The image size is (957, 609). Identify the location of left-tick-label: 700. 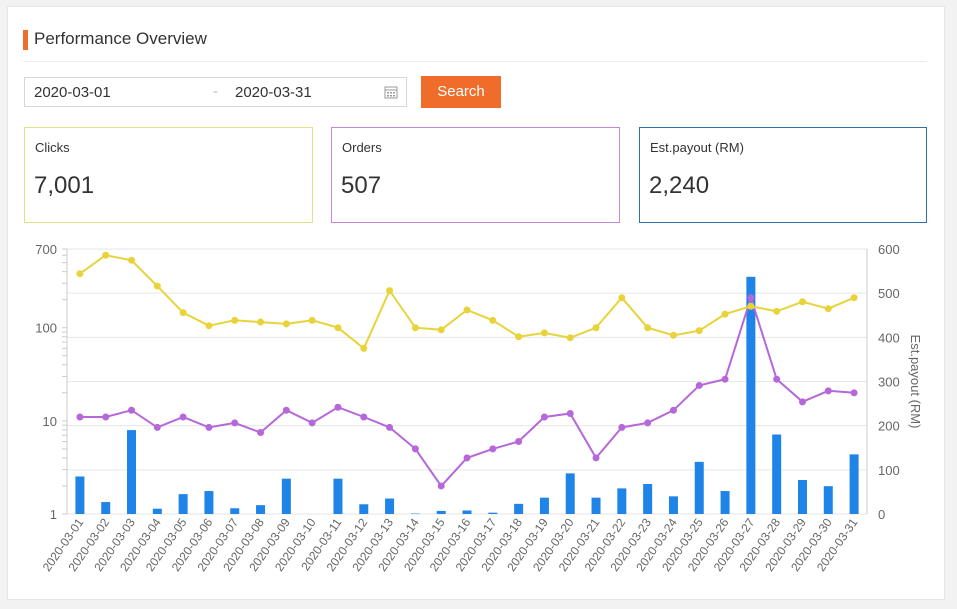
(46, 249).